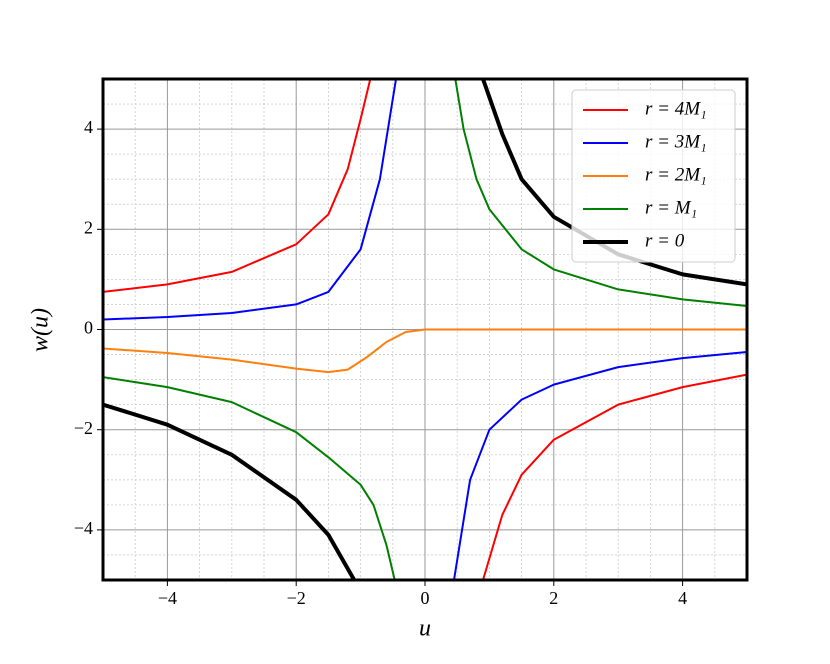 This screenshot has height=664, width=830. Describe the element at coordinates (682, 598) in the screenshot. I see `x-tick-label: 4` at that location.